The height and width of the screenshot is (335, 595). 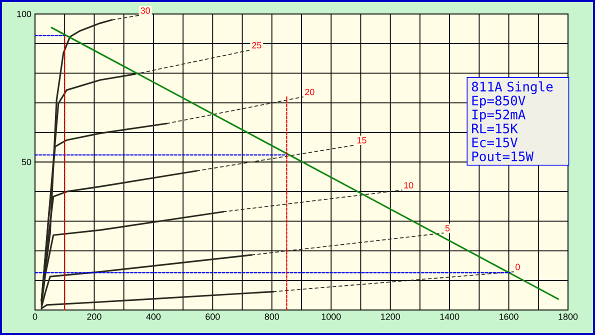 I want to click on x-tick-label: 800, so click(x=272, y=317).